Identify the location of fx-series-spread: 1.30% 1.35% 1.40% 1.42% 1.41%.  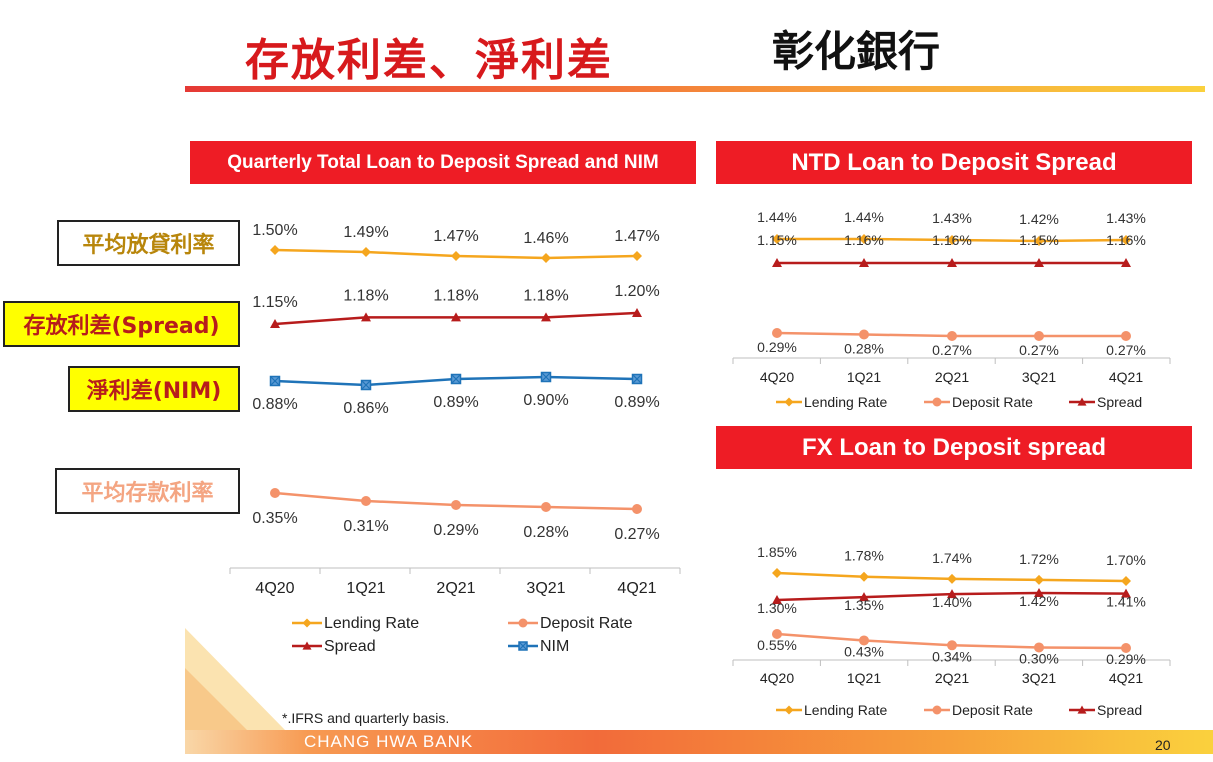
(951, 602).